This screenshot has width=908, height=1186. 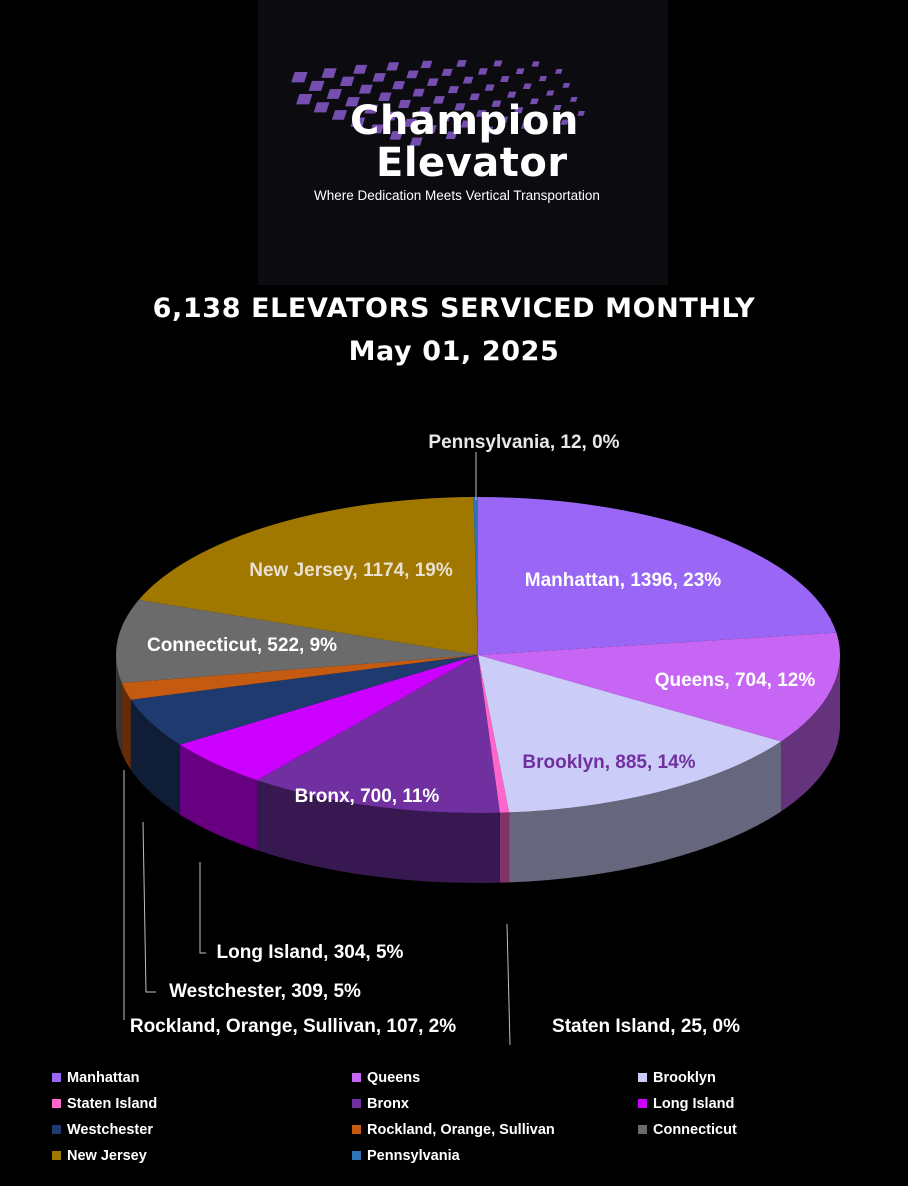 What do you see at coordinates (149, 907) in the screenshot?
I see `leader-line-westchester` at bounding box center [149, 907].